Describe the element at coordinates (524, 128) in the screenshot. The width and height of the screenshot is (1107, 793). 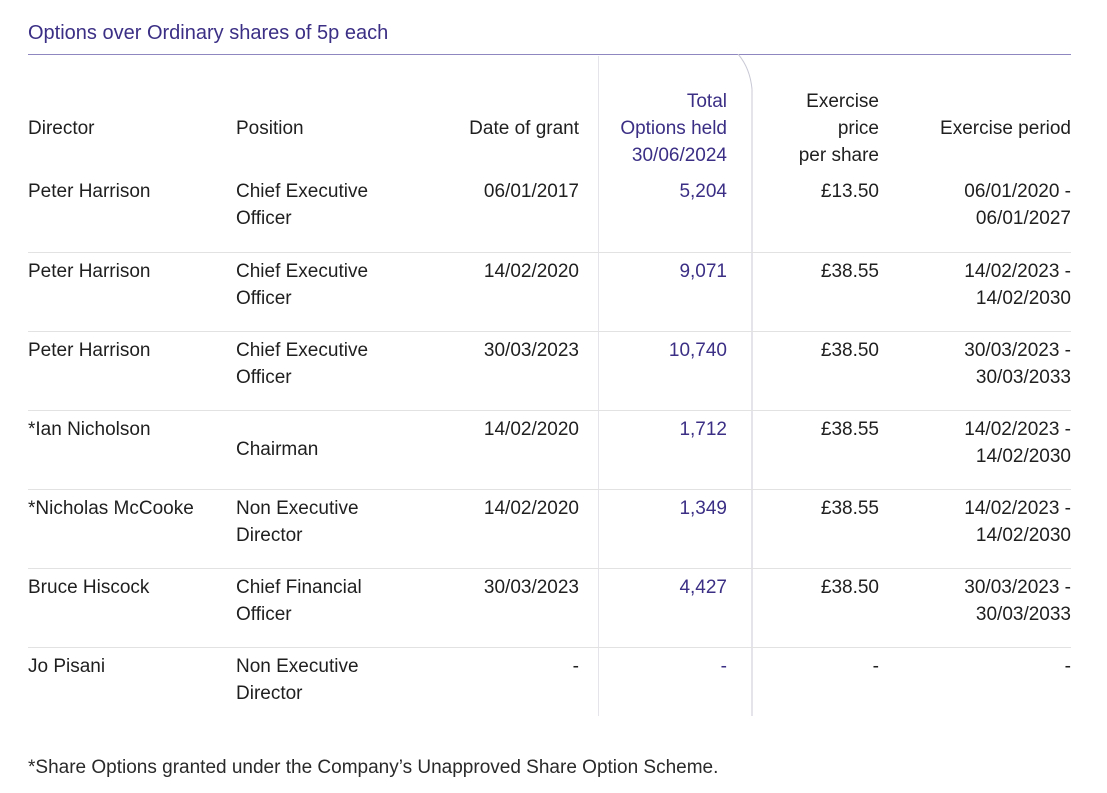
I see `header-date-of-grant: Date of grant` at that location.